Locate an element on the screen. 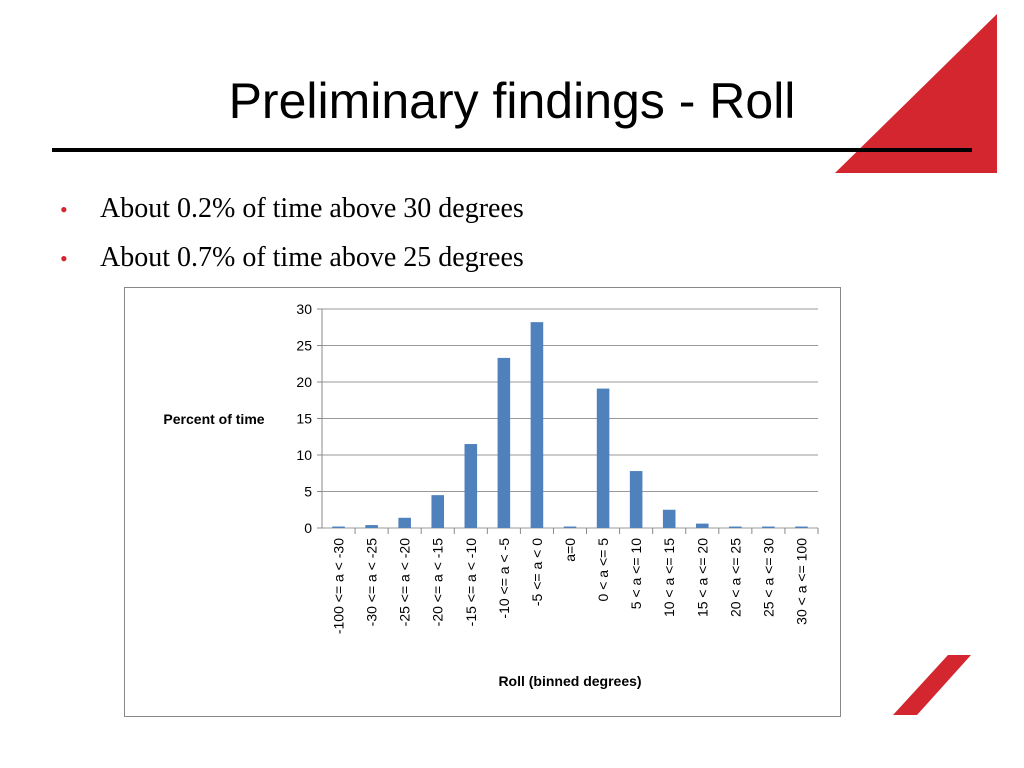 The width and height of the screenshot is (1024, 768). x-tick-label: 5 < a <= 10 is located at coordinates (636, 573).